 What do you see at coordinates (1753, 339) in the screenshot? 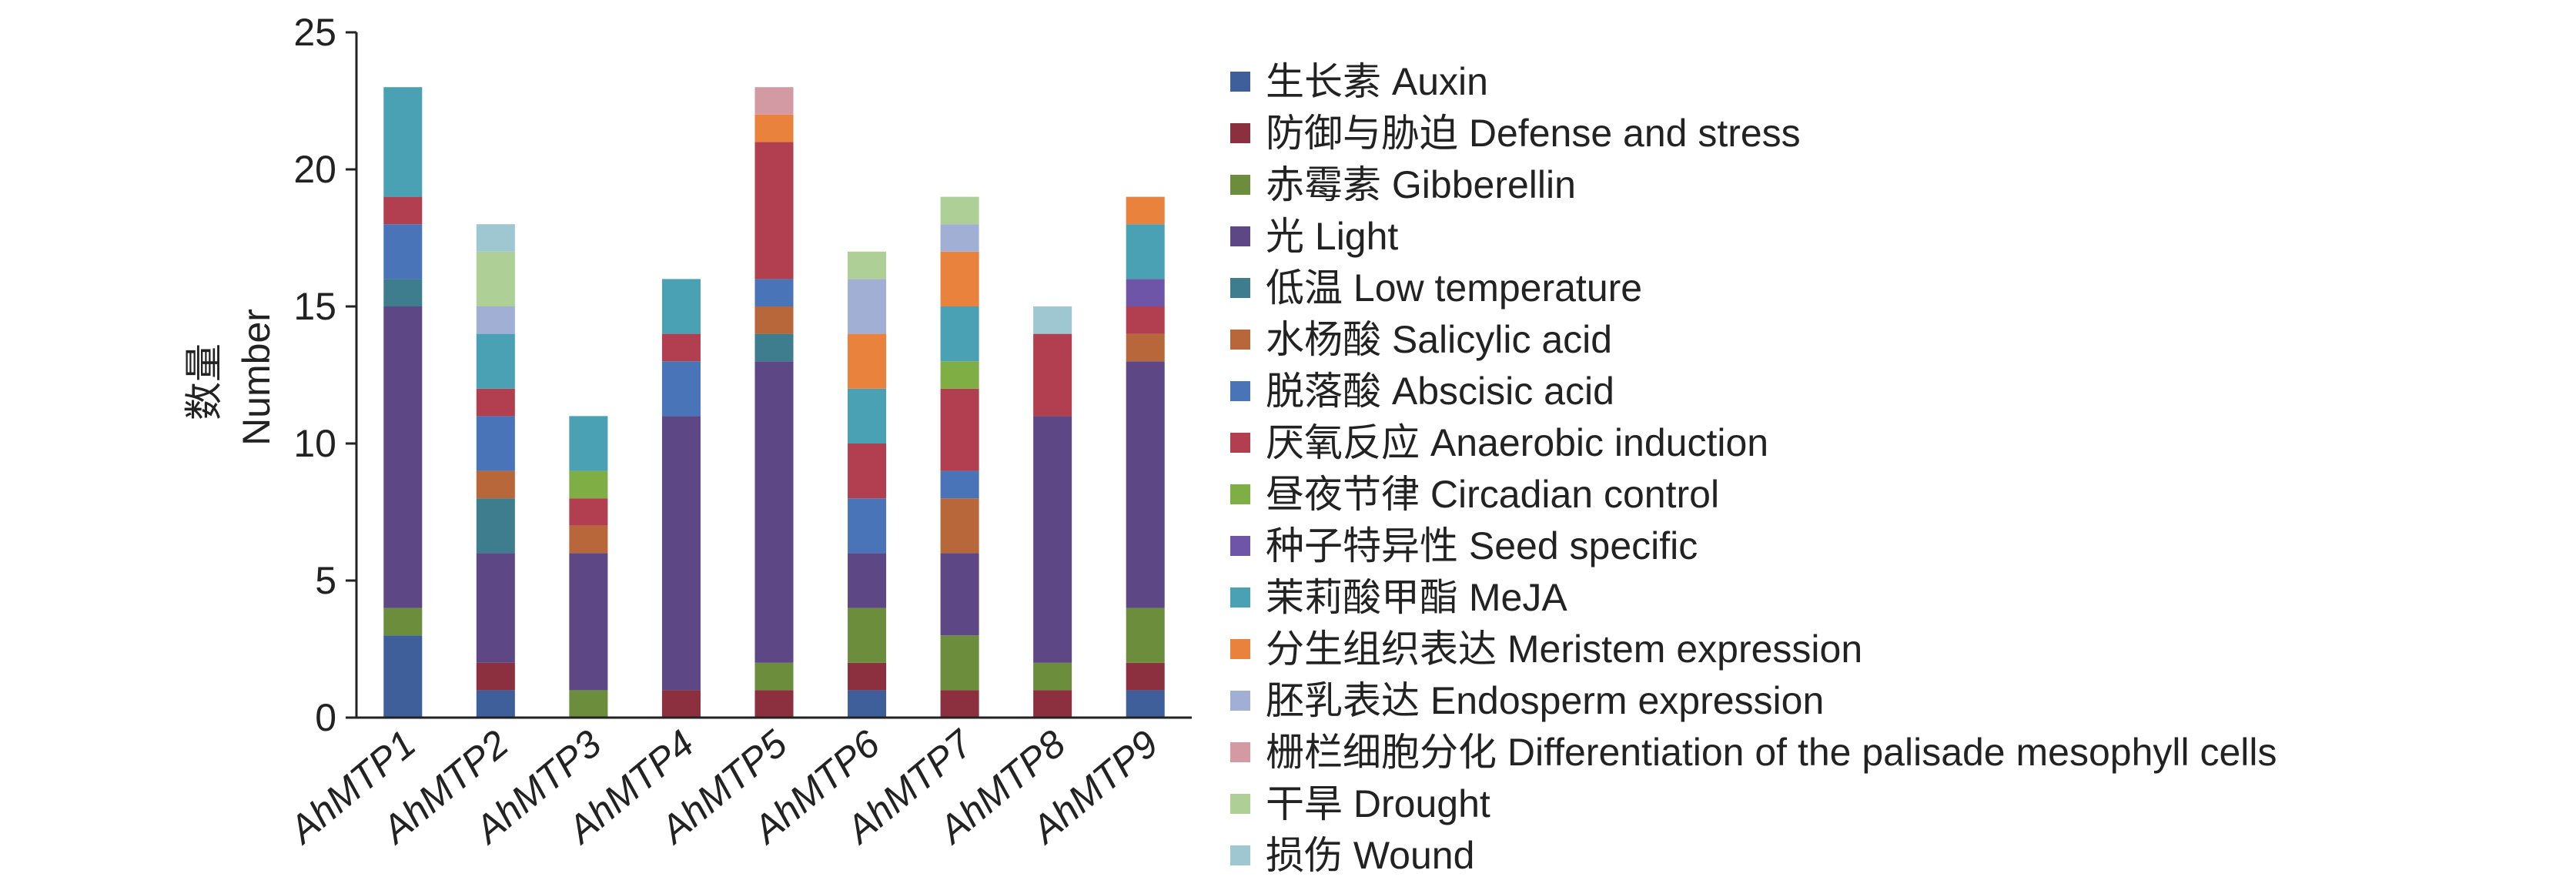
I see `legend-item: 水杨酸 Salicylic acid` at bounding box center [1753, 339].